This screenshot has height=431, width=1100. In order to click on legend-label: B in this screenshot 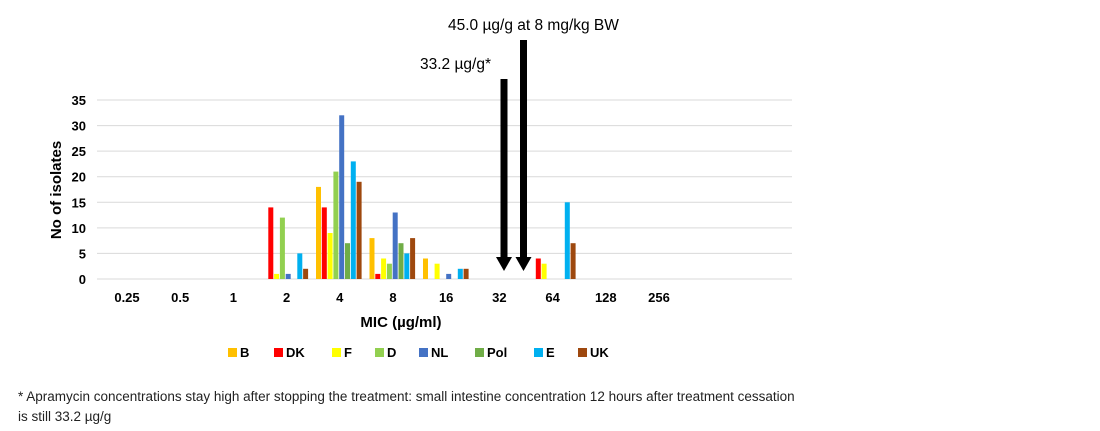, I will do `click(245, 352)`.